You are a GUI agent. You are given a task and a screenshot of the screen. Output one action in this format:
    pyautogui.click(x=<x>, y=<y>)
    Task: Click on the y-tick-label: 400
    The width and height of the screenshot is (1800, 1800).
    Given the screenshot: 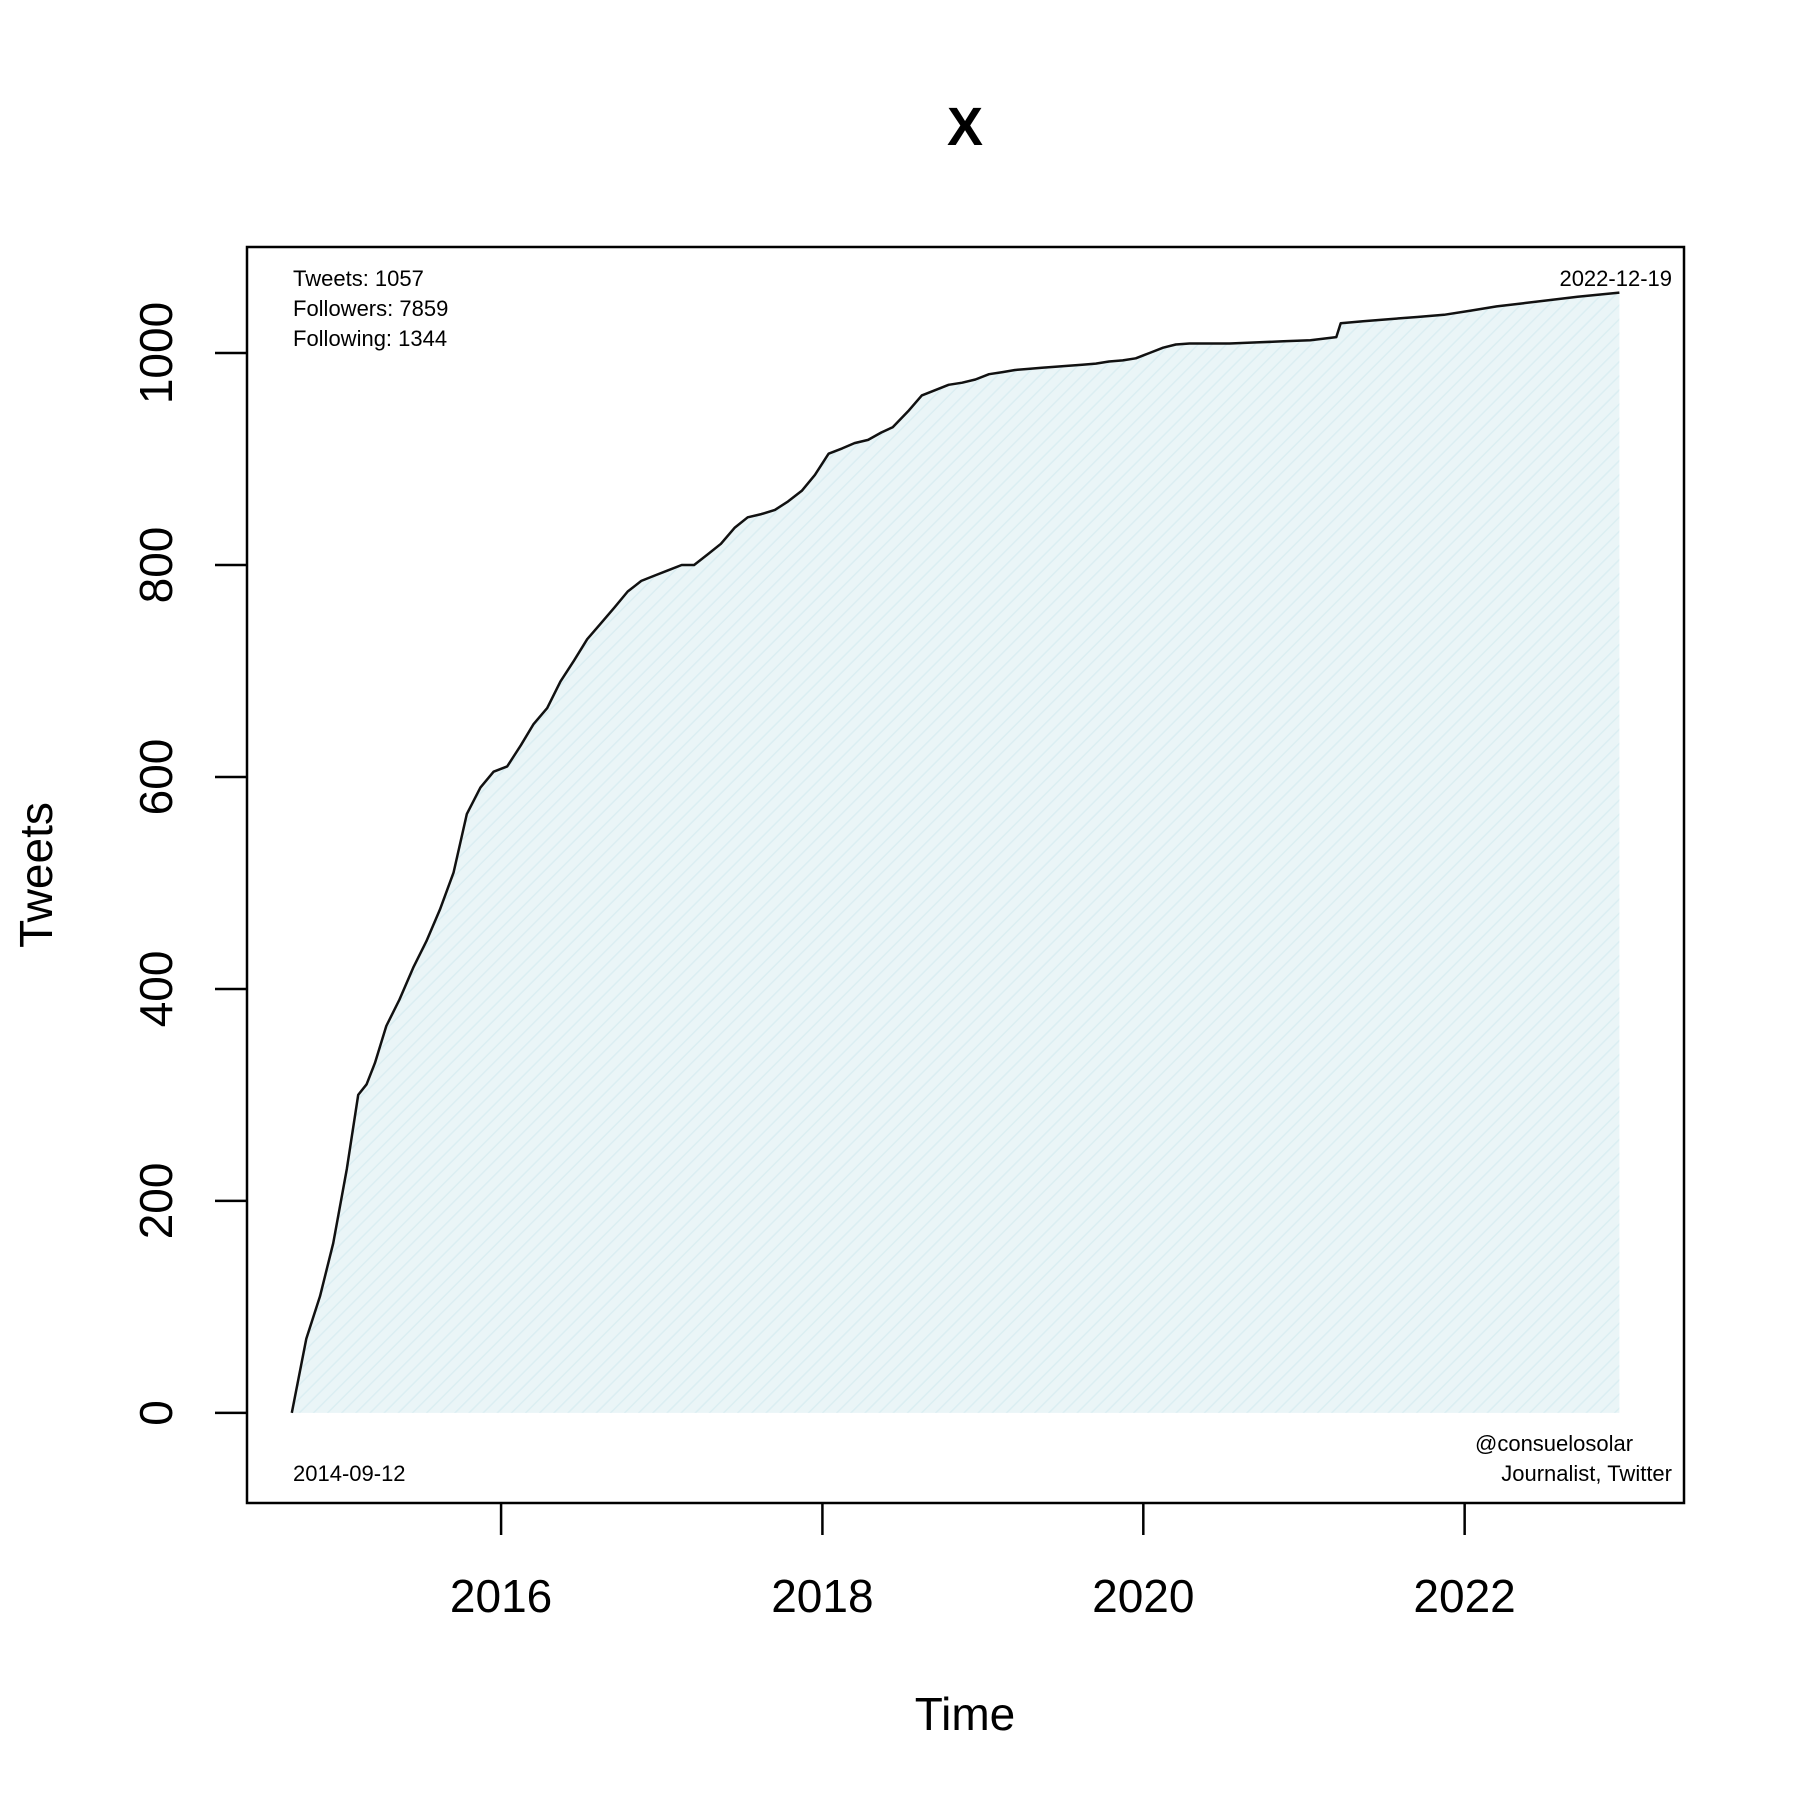 What is the action you would take?
    pyautogui.click(x=156, y=989)
    